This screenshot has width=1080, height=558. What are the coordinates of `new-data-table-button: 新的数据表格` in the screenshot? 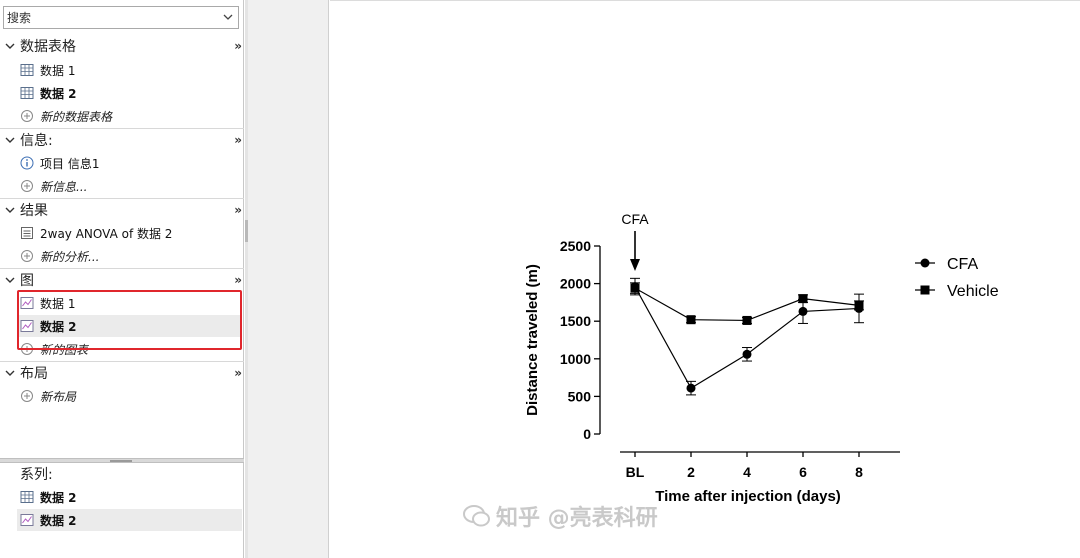 It's located at (131, 116).